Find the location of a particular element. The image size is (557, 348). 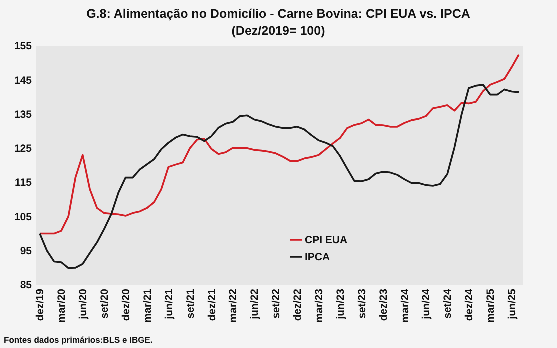

x-tick-label: jun/25 is located at coordinates (512, 304).